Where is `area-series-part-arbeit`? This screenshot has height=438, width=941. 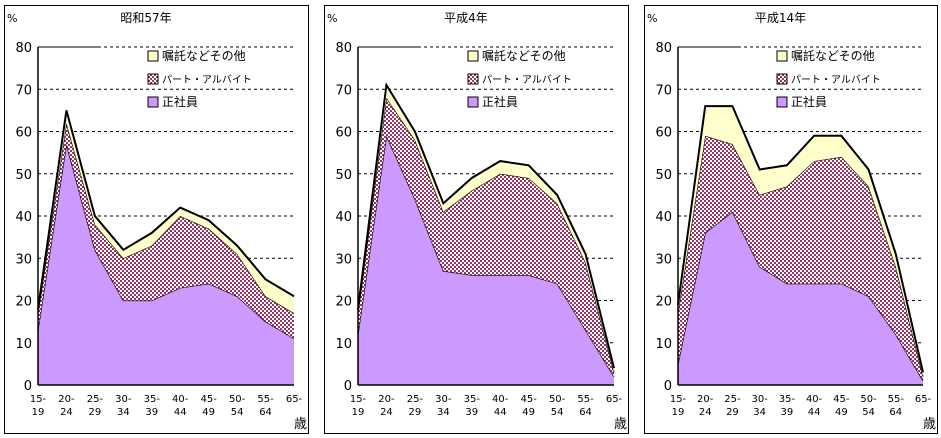 area-series-part-arbeit is located at coordinates (800, 258).